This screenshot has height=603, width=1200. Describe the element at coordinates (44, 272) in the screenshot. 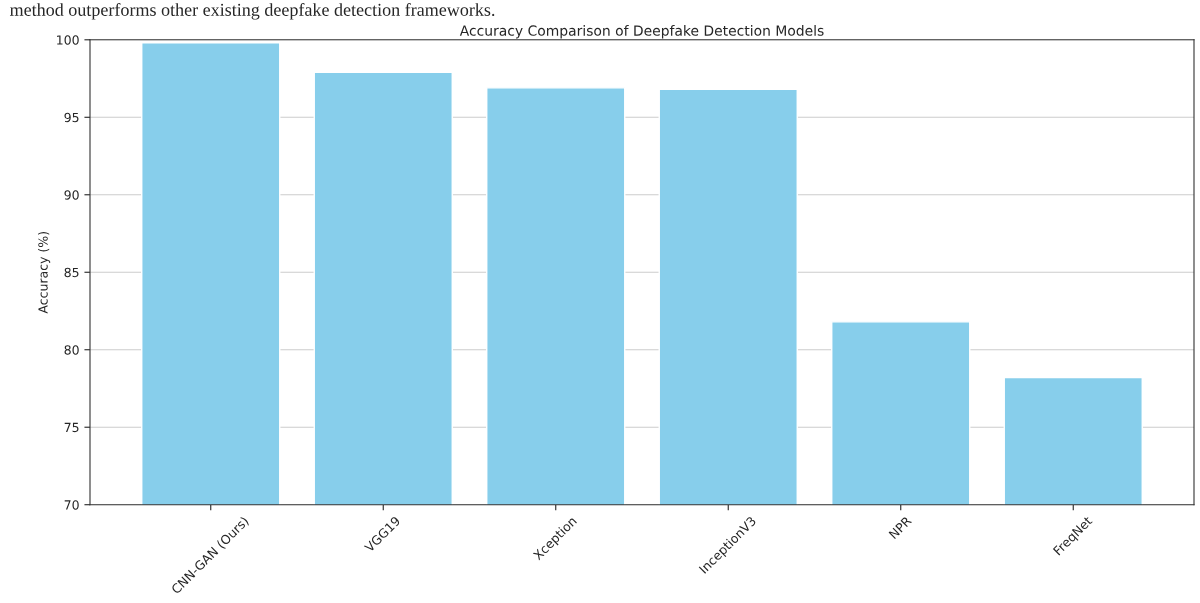

I see `y-axis-title: Accuracy (%)` at that location.